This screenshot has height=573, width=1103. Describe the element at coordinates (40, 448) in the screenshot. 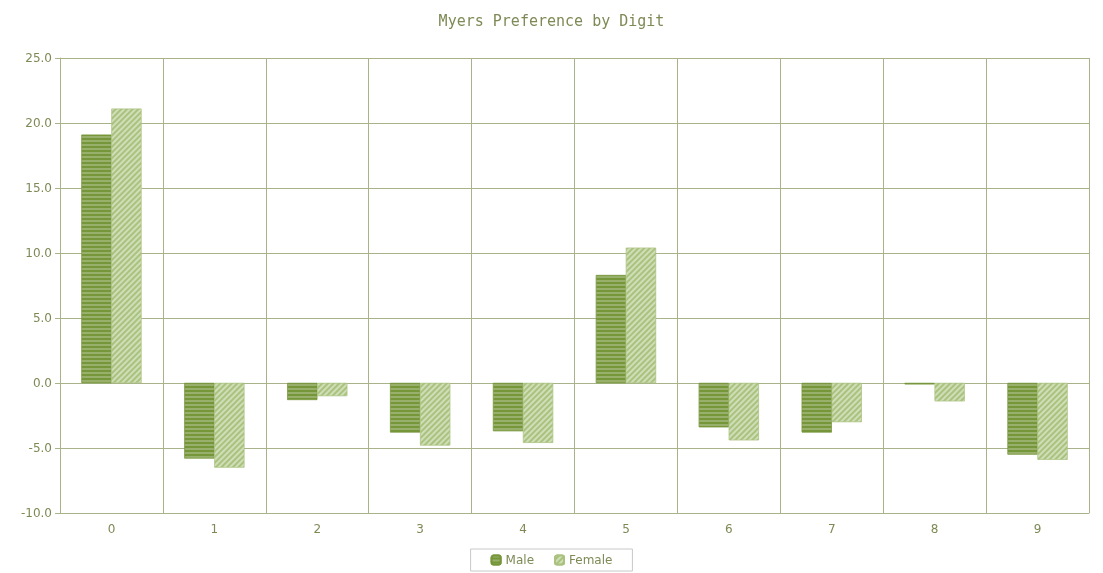

I see `y-tick-label: -5.0` at that location.